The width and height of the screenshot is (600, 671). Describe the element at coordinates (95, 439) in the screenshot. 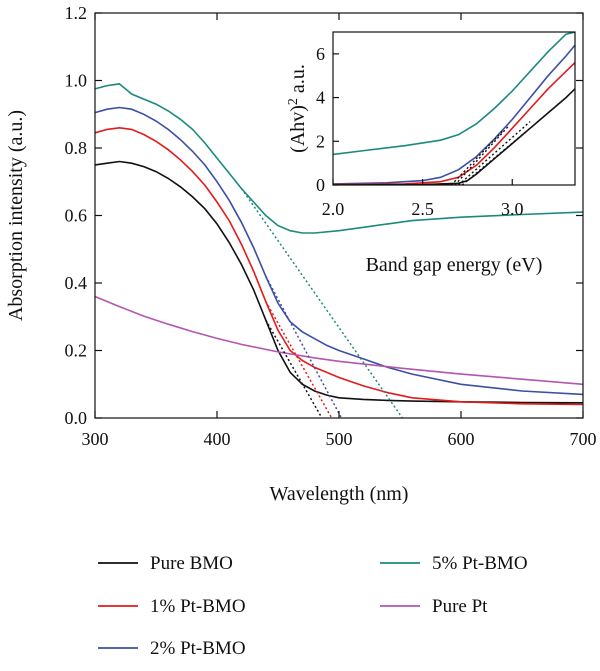

I see `x-tick-label-300: 300` at that location.